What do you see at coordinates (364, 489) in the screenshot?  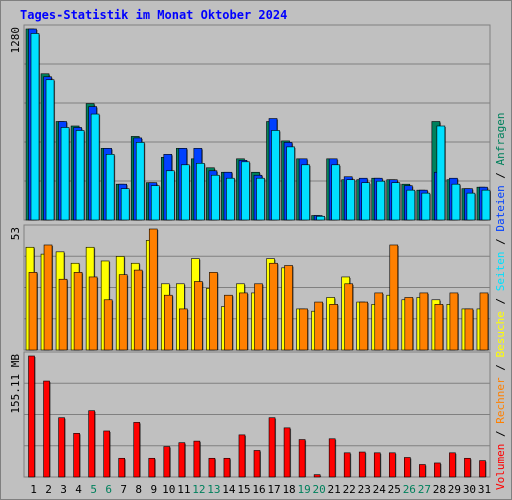 I see `x-label-day-23: 23` at bounding box center [364, 489].